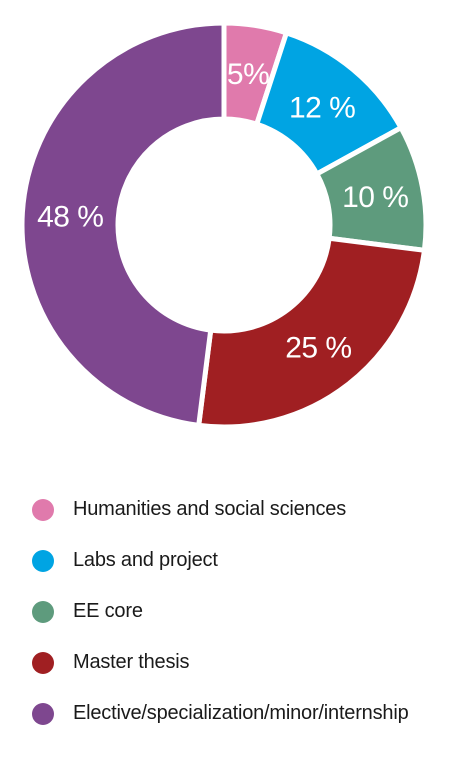 The image size is (459, 766). Describe the element at coordinates (375, 197) in the screenshot. I see `data-label: 10 %` at that location.